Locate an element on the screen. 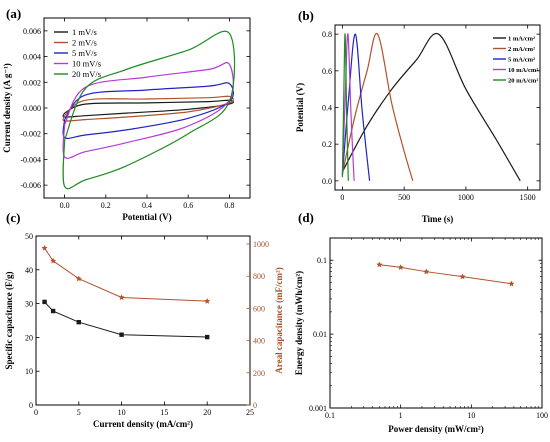 The height and width of the screenshot is (442, 550). y-tick-label: 0.001 is located at coordinates (318, 408).